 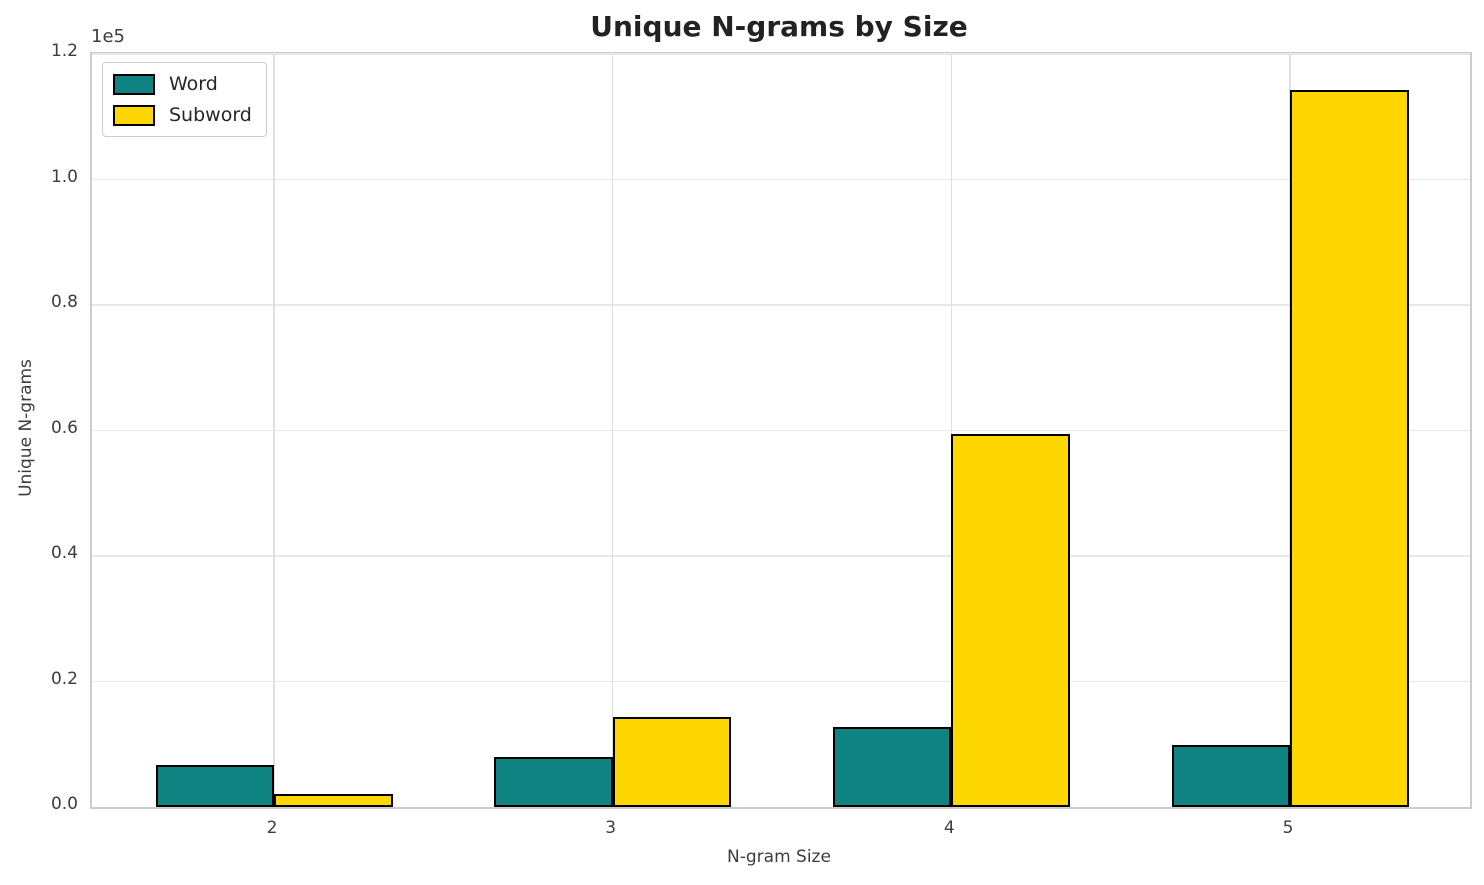 I want to click on chart-title: Unique N-grams by Size, so click(x=779, y=26).